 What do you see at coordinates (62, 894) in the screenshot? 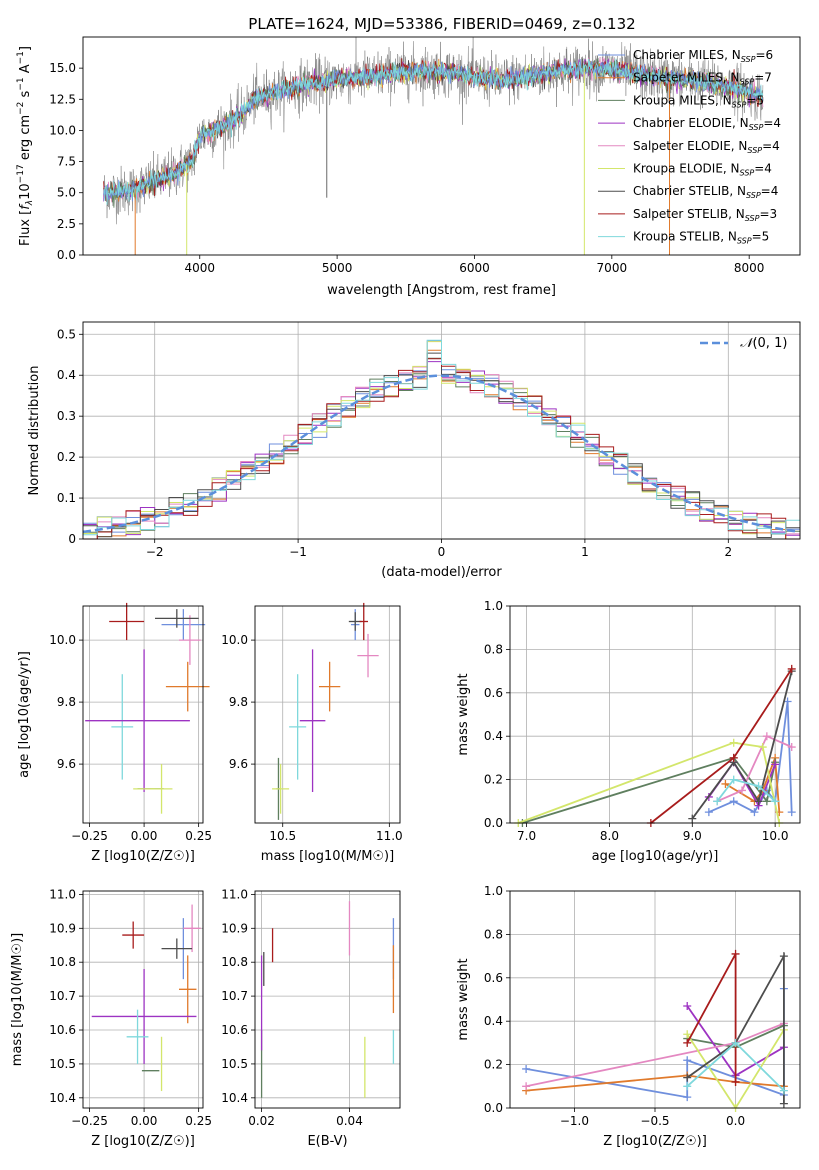
I see `y-tick-label: 11.0` at bounding box center [62, 894].